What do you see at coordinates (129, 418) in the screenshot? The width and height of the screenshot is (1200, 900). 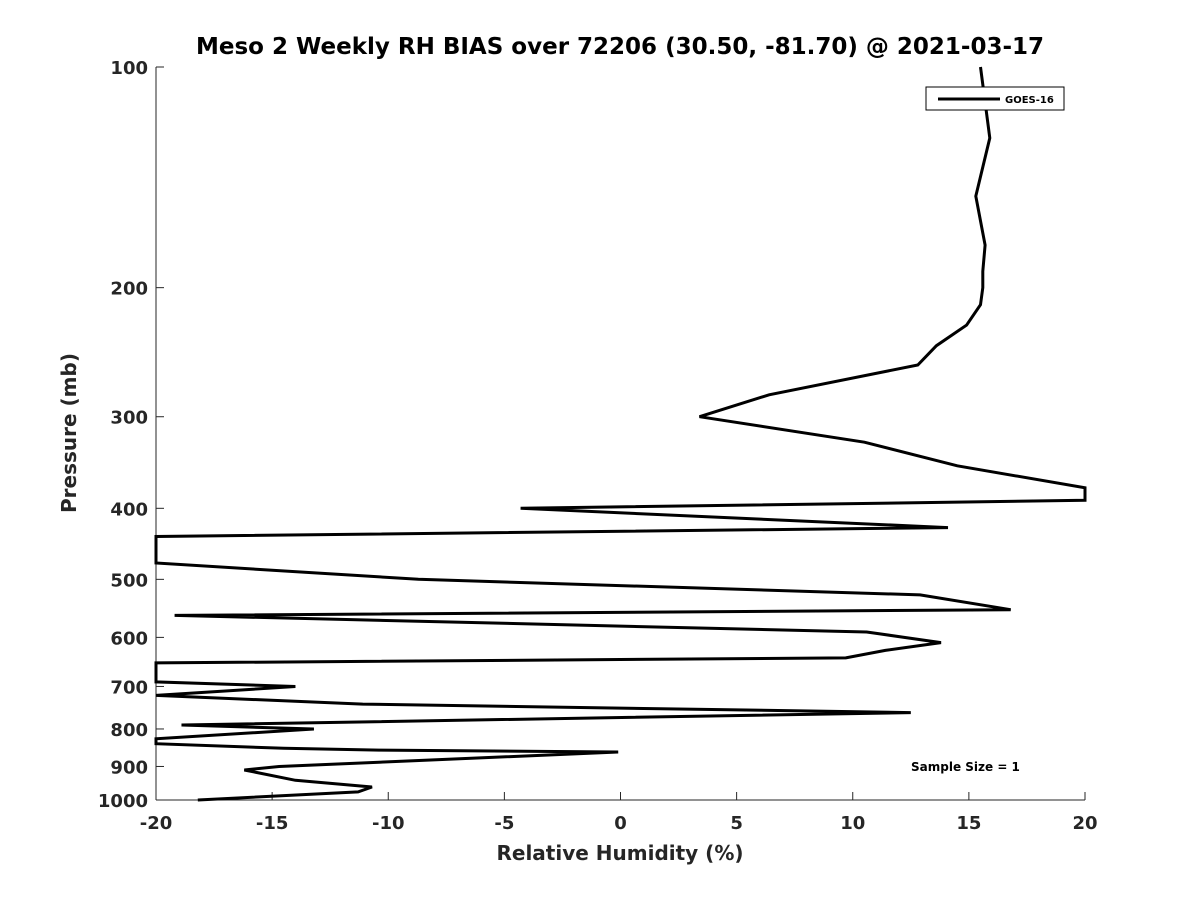 I see `y-tick-label: 300` at bounding box center [129, 418].